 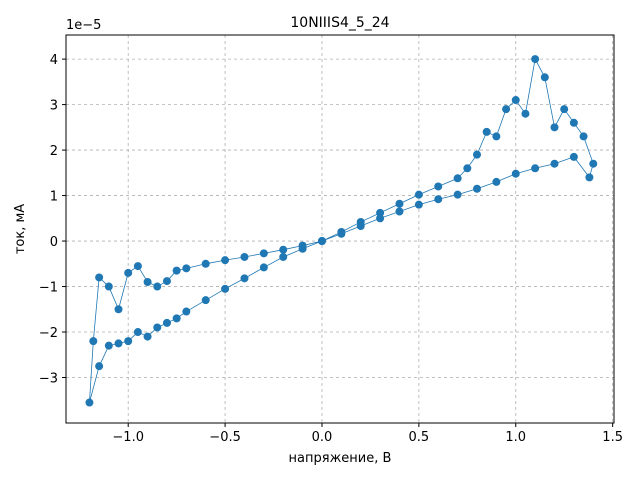 I want to click on chart-title: 10NIIIS4_5_24, so click(x=339, y=23).